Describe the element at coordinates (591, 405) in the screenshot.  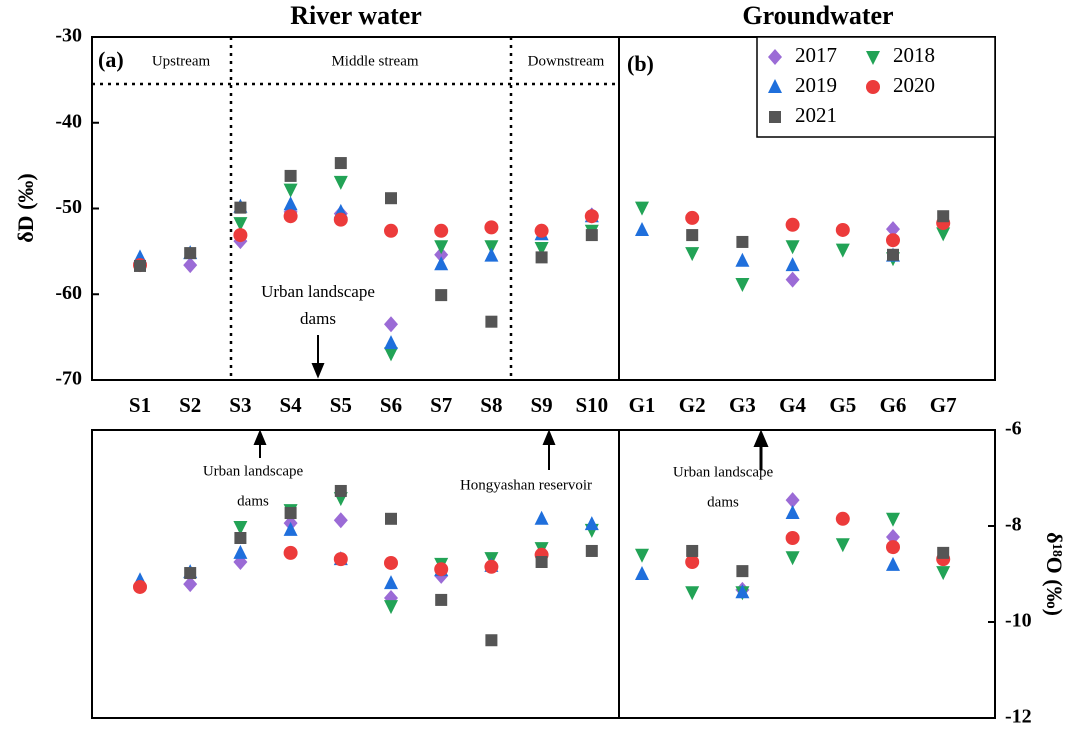
I see `x-tick-label: S10` at that location.